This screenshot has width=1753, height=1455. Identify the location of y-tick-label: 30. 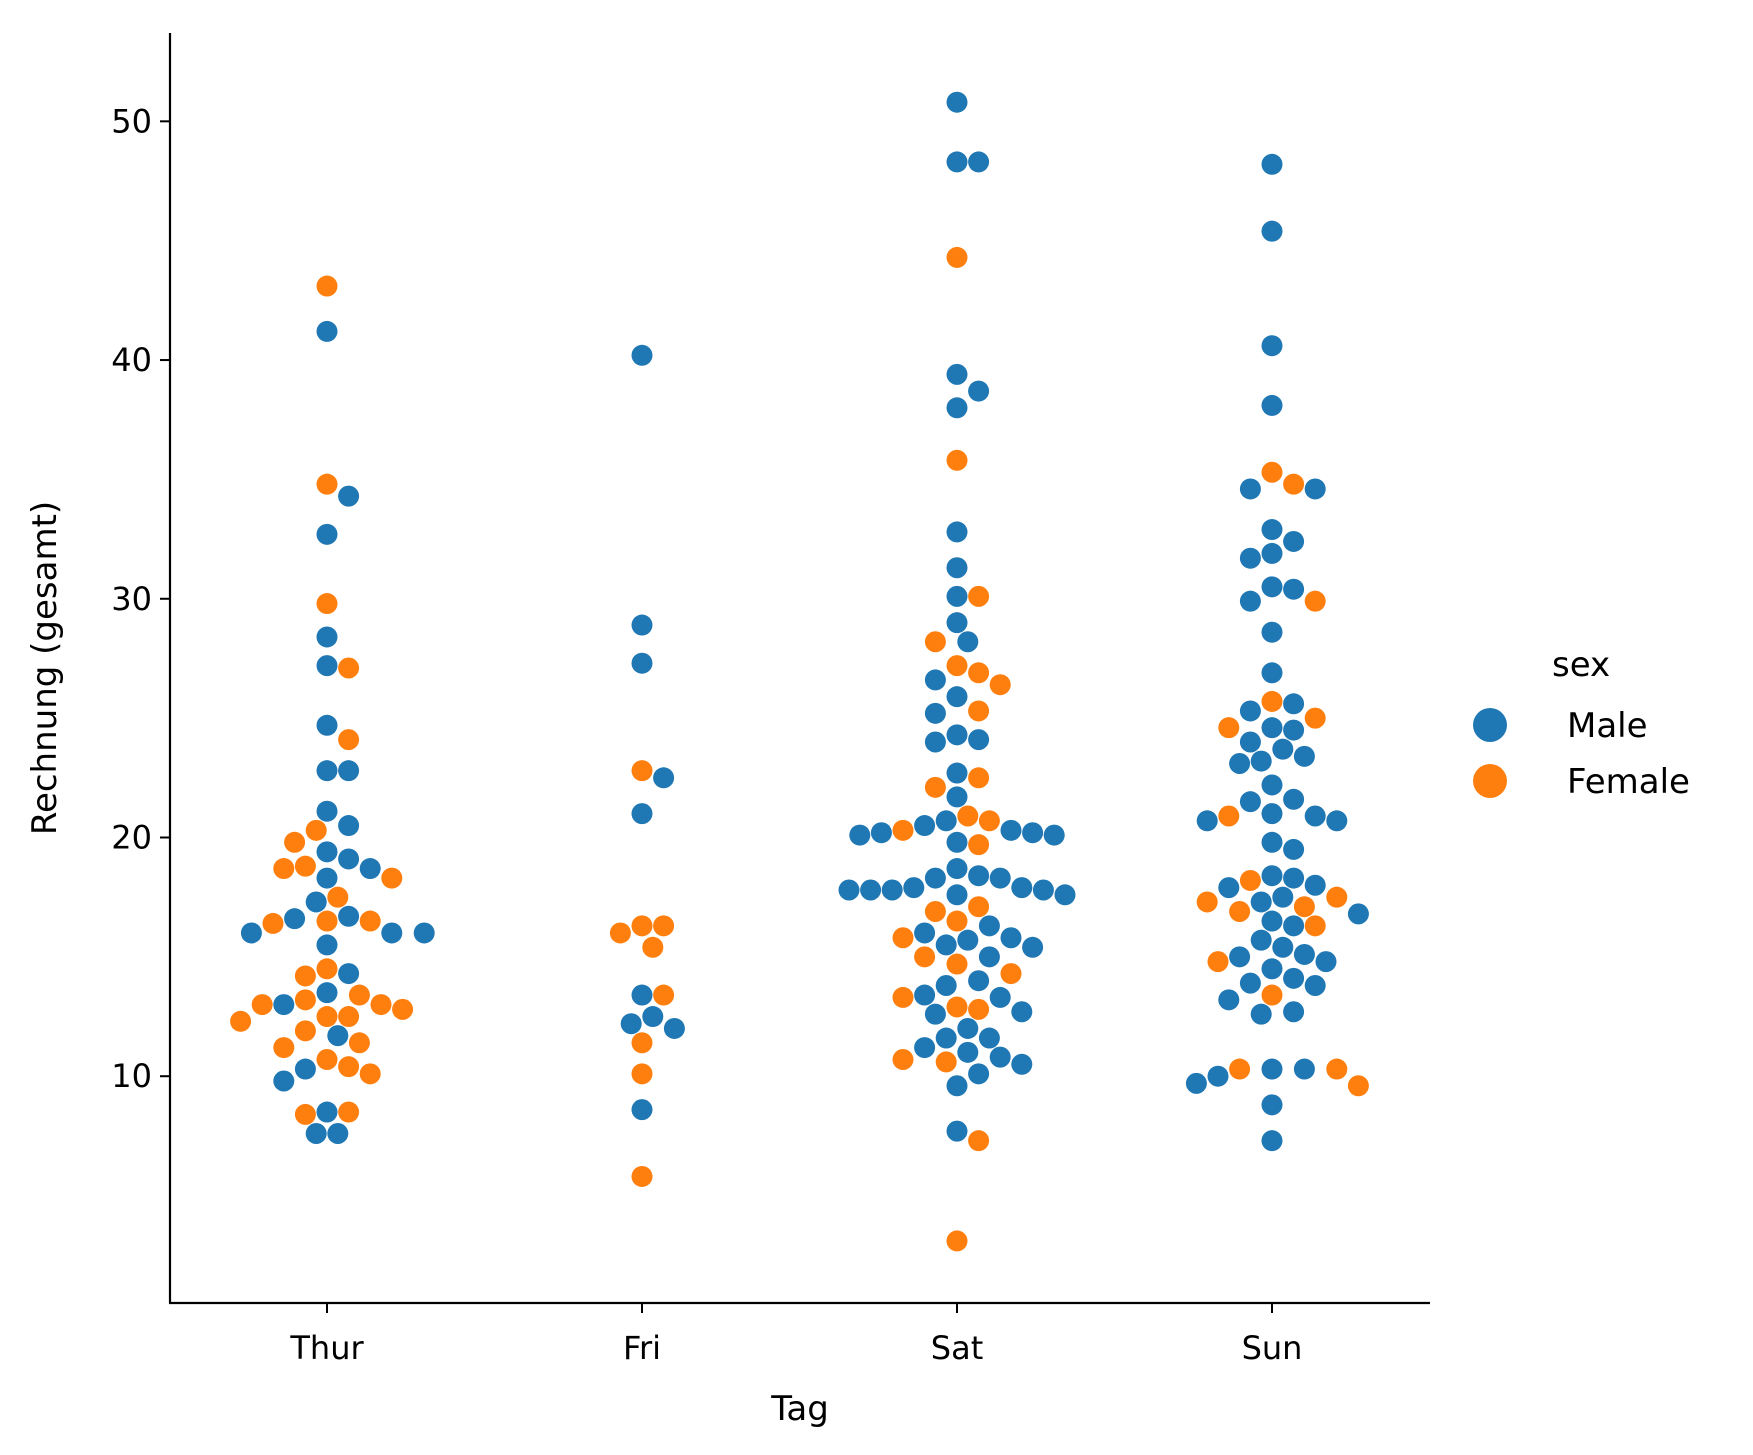
(131, 599).